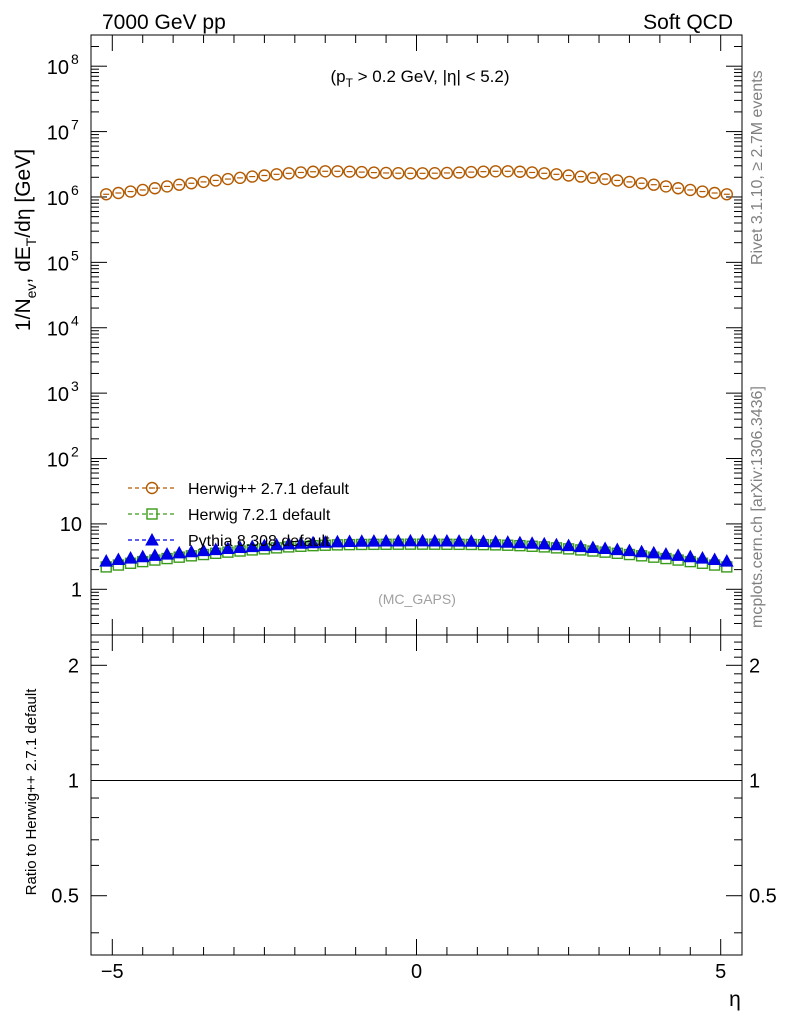 The height and width of the screenshot is (1024, 786). What do you see at coordinates (688, 22) in the screenshot?
I see `header-right: Soft QCD` at bounding box center [688, 22].